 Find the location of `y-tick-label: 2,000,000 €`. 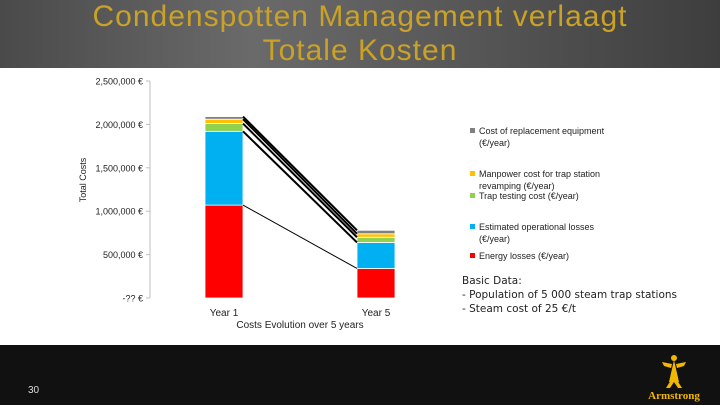

y-tick-label: 2,000,000 € is located at coordinates (119, 125).